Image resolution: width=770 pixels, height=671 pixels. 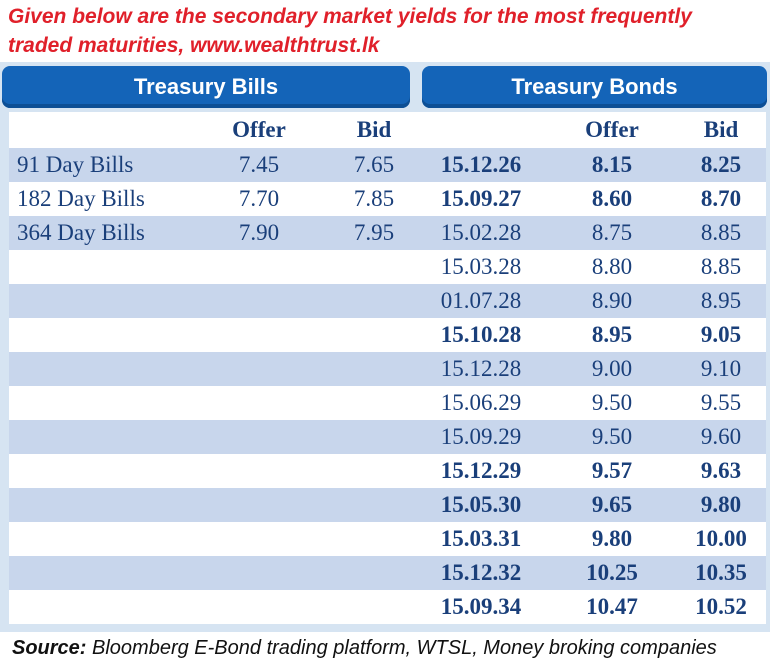 I want to click on bond-bid-cell: 8.25, so click(x=721, y=164).